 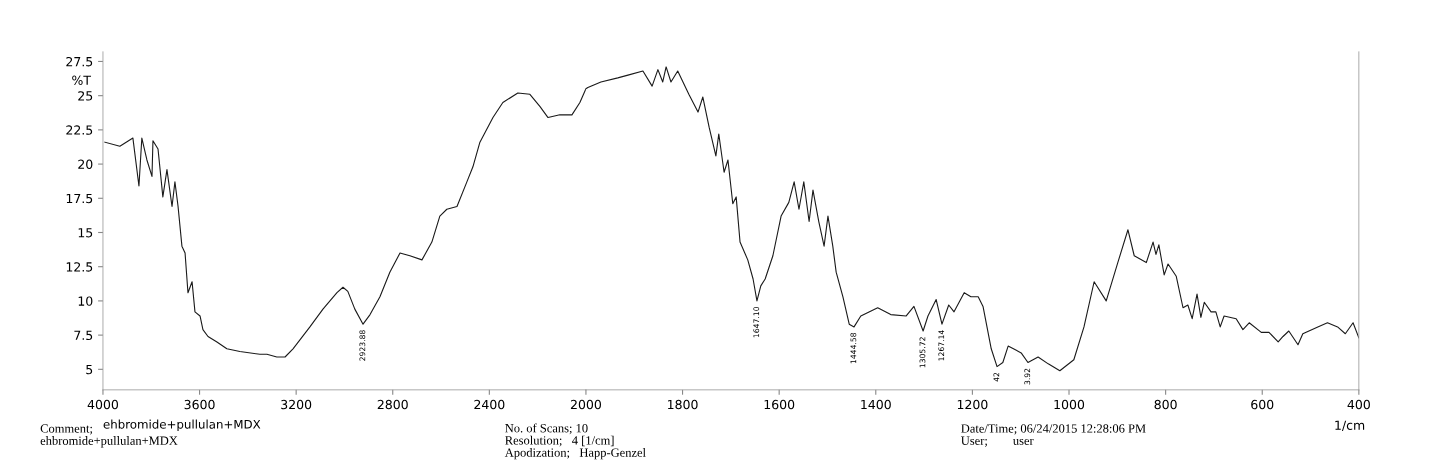 What do you see at coordinates (586, 404) in the screenshot?
I see `x-tick-label: 2000` at bounding box center [586, 404].